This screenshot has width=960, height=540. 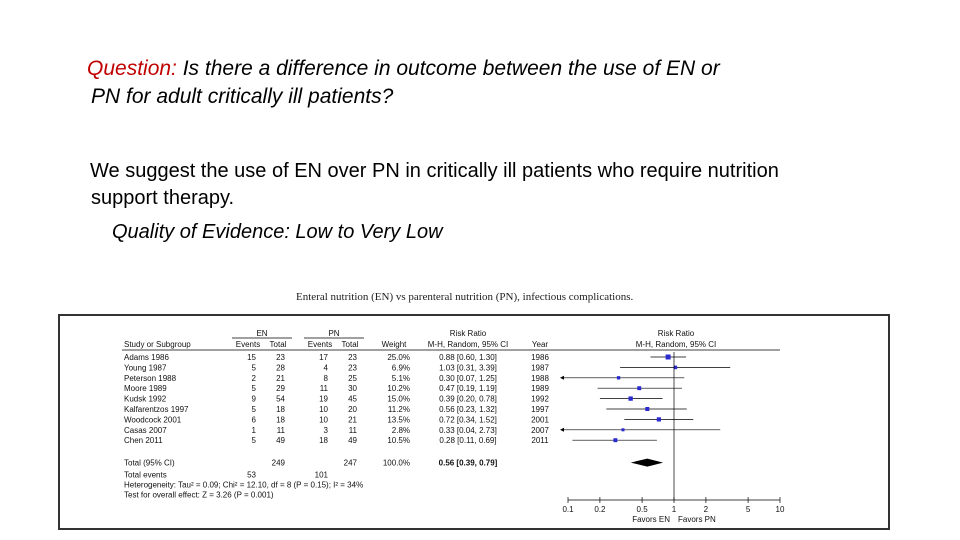 What do you see at coordinates (280, 419) in the screenshot?
I see `en-total: 18` at bounding box center [280, 419].